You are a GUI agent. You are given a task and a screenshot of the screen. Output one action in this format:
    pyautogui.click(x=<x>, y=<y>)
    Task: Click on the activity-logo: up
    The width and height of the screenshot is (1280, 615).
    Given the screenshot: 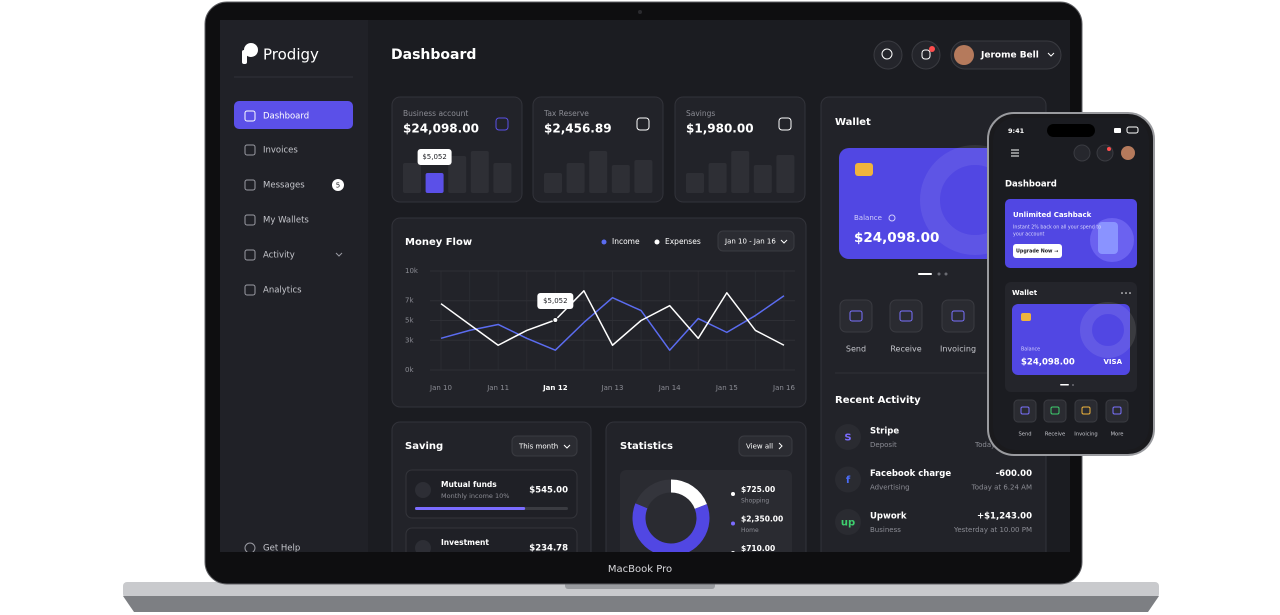 What is the action you would take?
    pyautogui.click(x=848, y=523)
    